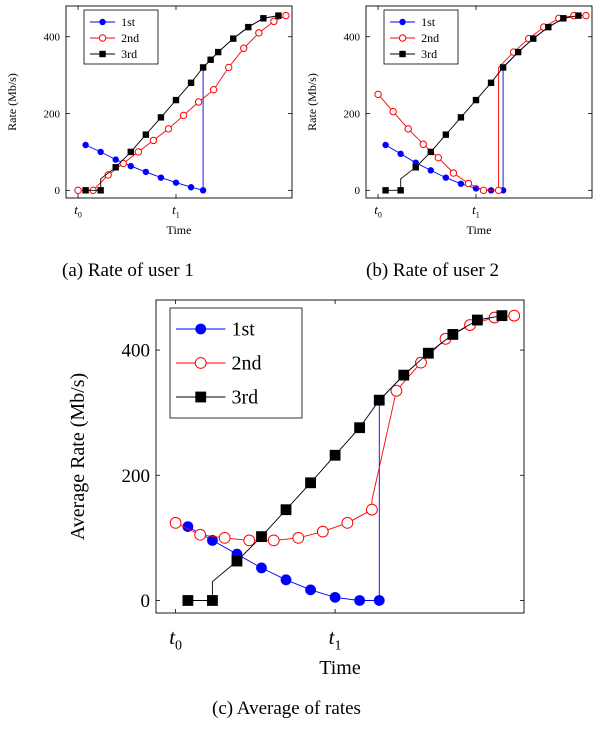 This screenshot has width=597, height=734. I want to click on caption-a: (a) Rate of user 1, so click(128, 270).